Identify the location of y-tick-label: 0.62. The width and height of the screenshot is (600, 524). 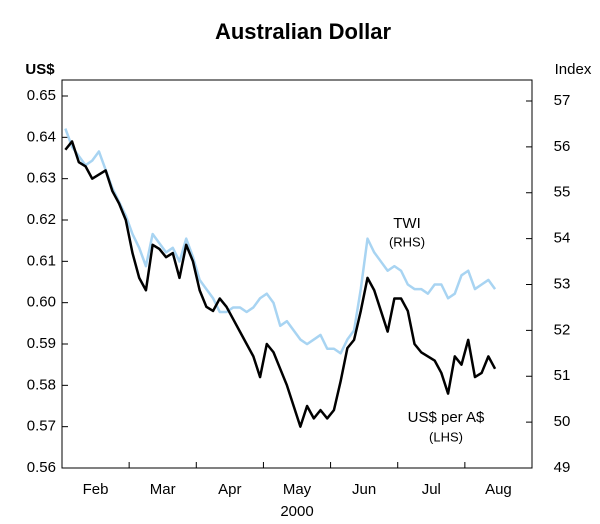
(41, 219).